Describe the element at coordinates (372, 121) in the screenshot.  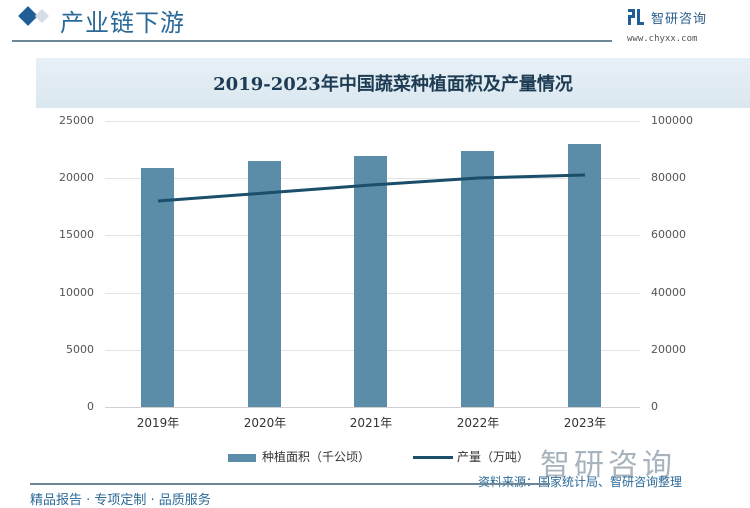
I see `gridline` at that location.